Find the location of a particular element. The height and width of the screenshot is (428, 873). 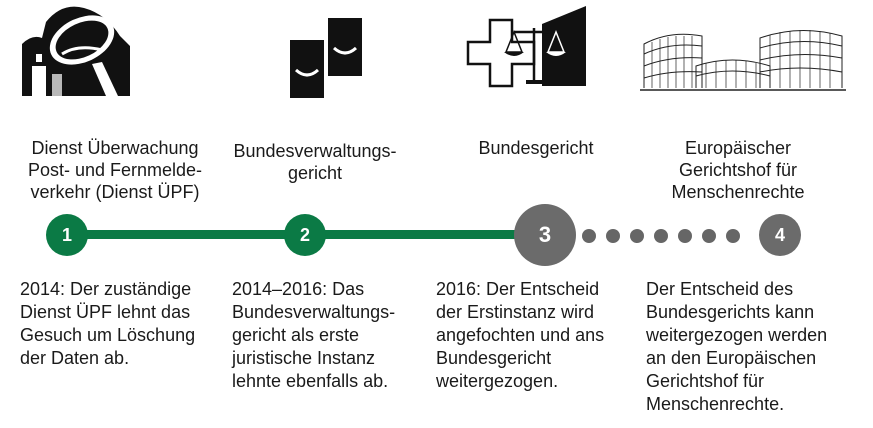

step-4-number: 4 is located at coordinates (779, 234).